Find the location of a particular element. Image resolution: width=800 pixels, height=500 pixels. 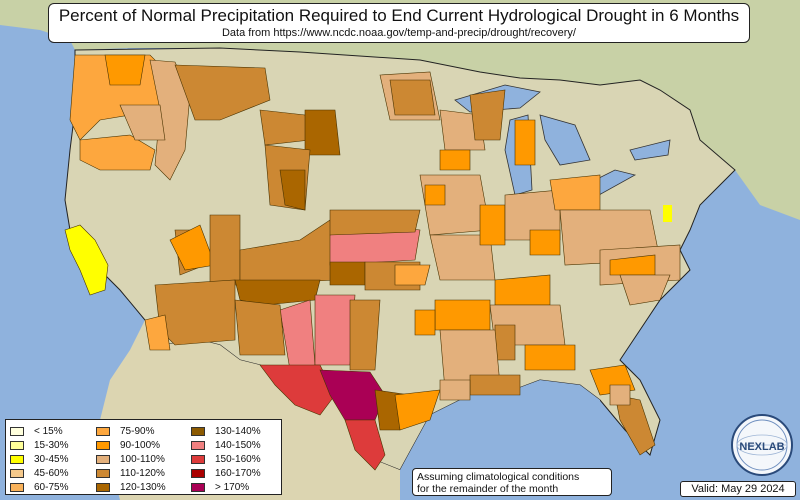

logo-text: NEXLAB is located at coordinates (761, 447).